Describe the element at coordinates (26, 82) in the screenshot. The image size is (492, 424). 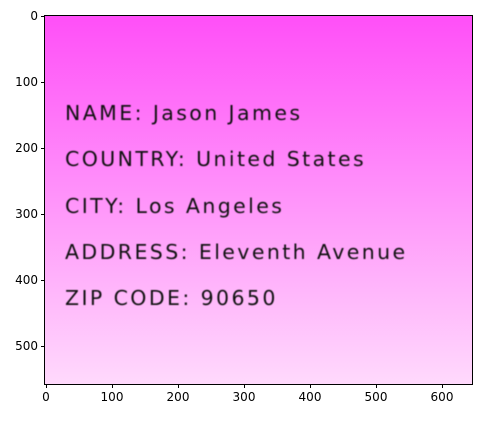
I see `y-tick-label: 100` at that location.